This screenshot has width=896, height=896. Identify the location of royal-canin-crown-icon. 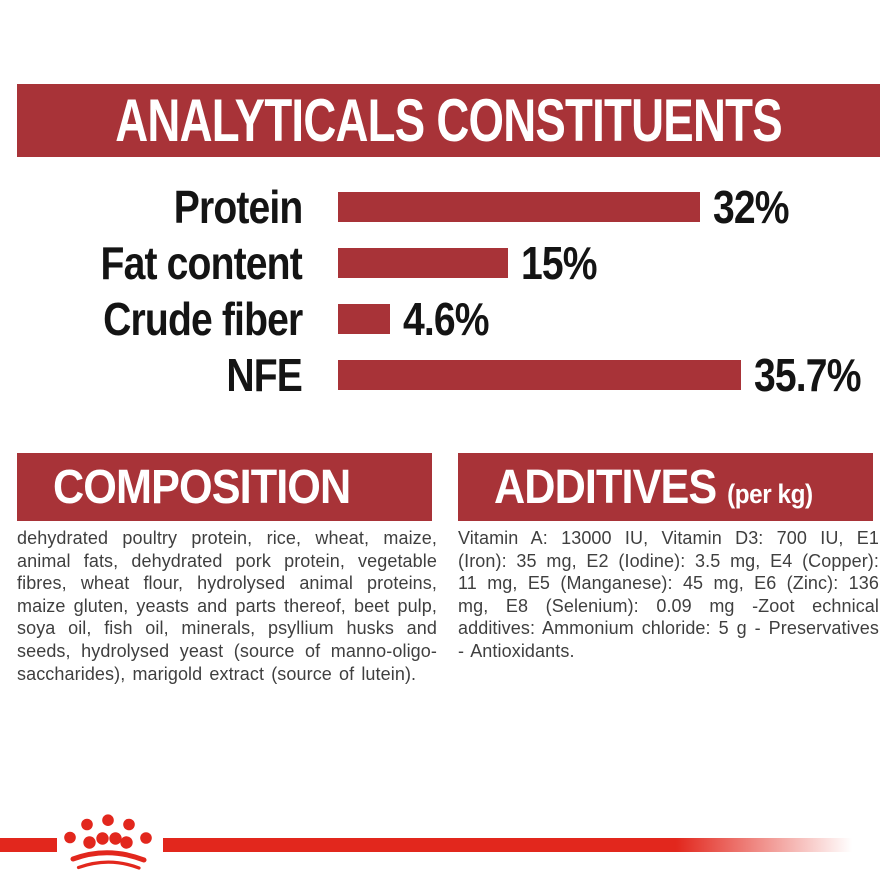
(108, 842).